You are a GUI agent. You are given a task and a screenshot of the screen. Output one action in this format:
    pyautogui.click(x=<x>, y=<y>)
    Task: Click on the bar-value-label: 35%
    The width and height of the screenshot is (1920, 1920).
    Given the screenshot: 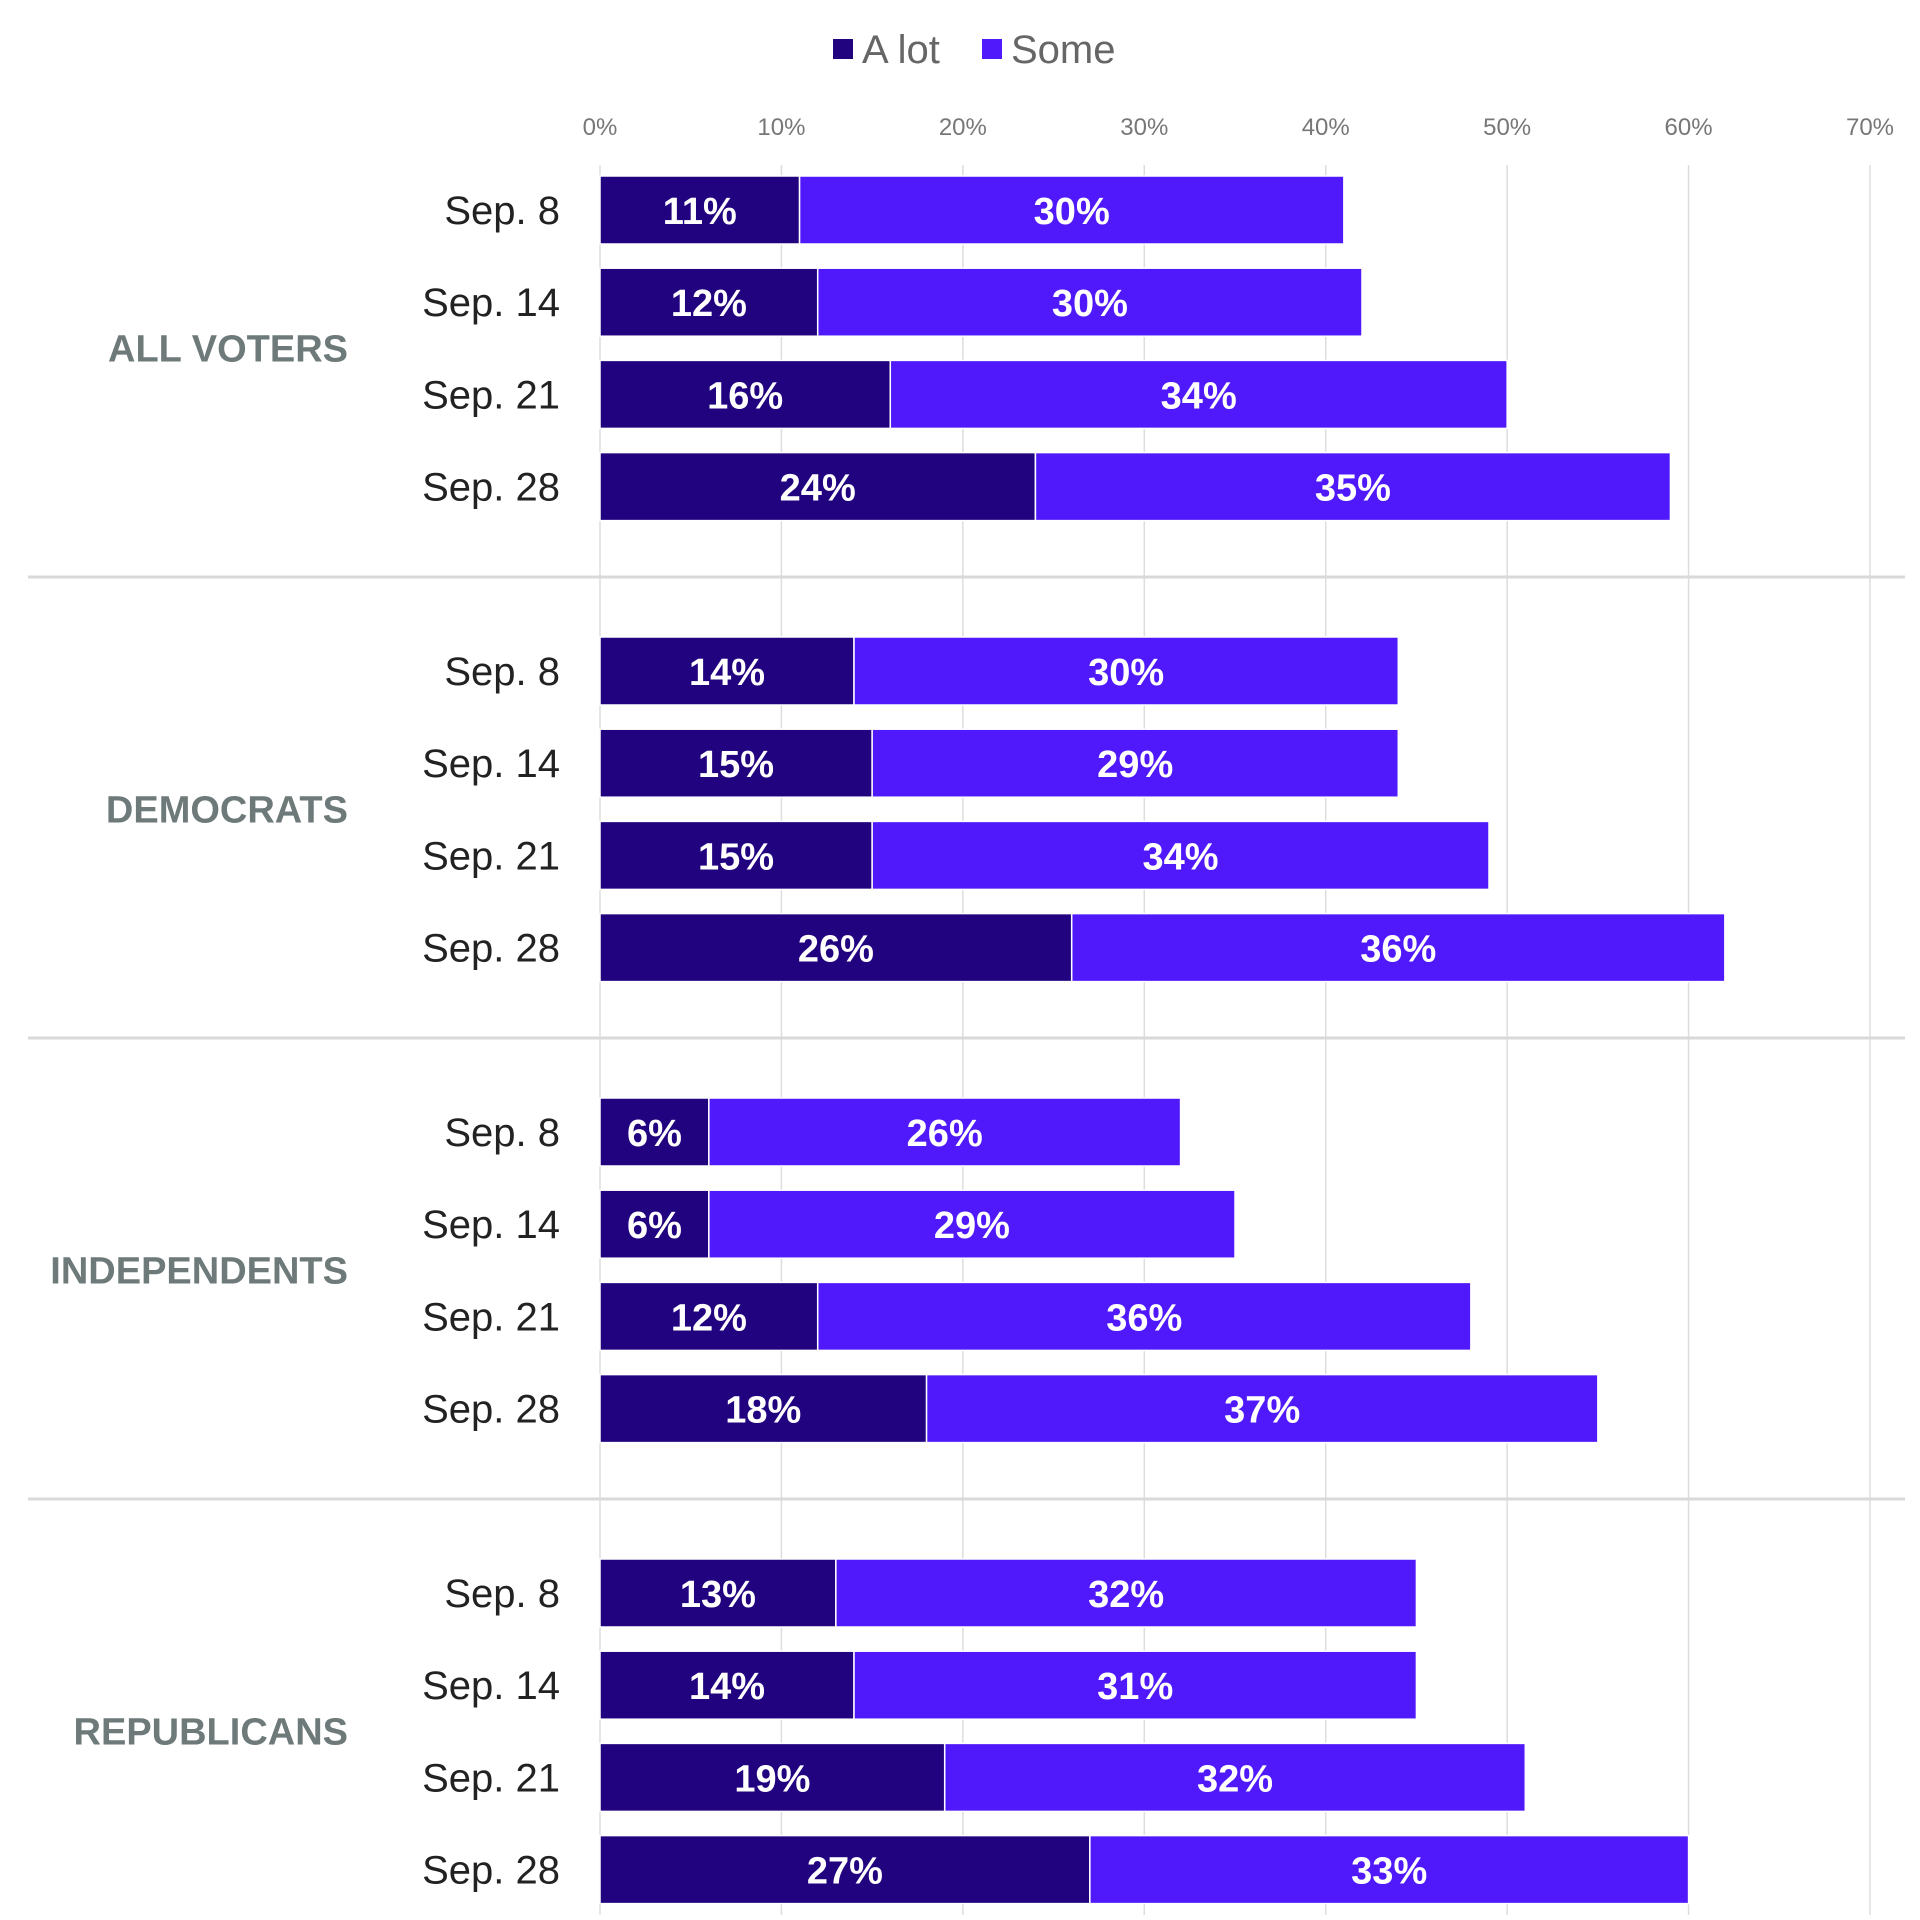 What is the action you would take?
    pyautogui.click(x=1353, y=489)
    